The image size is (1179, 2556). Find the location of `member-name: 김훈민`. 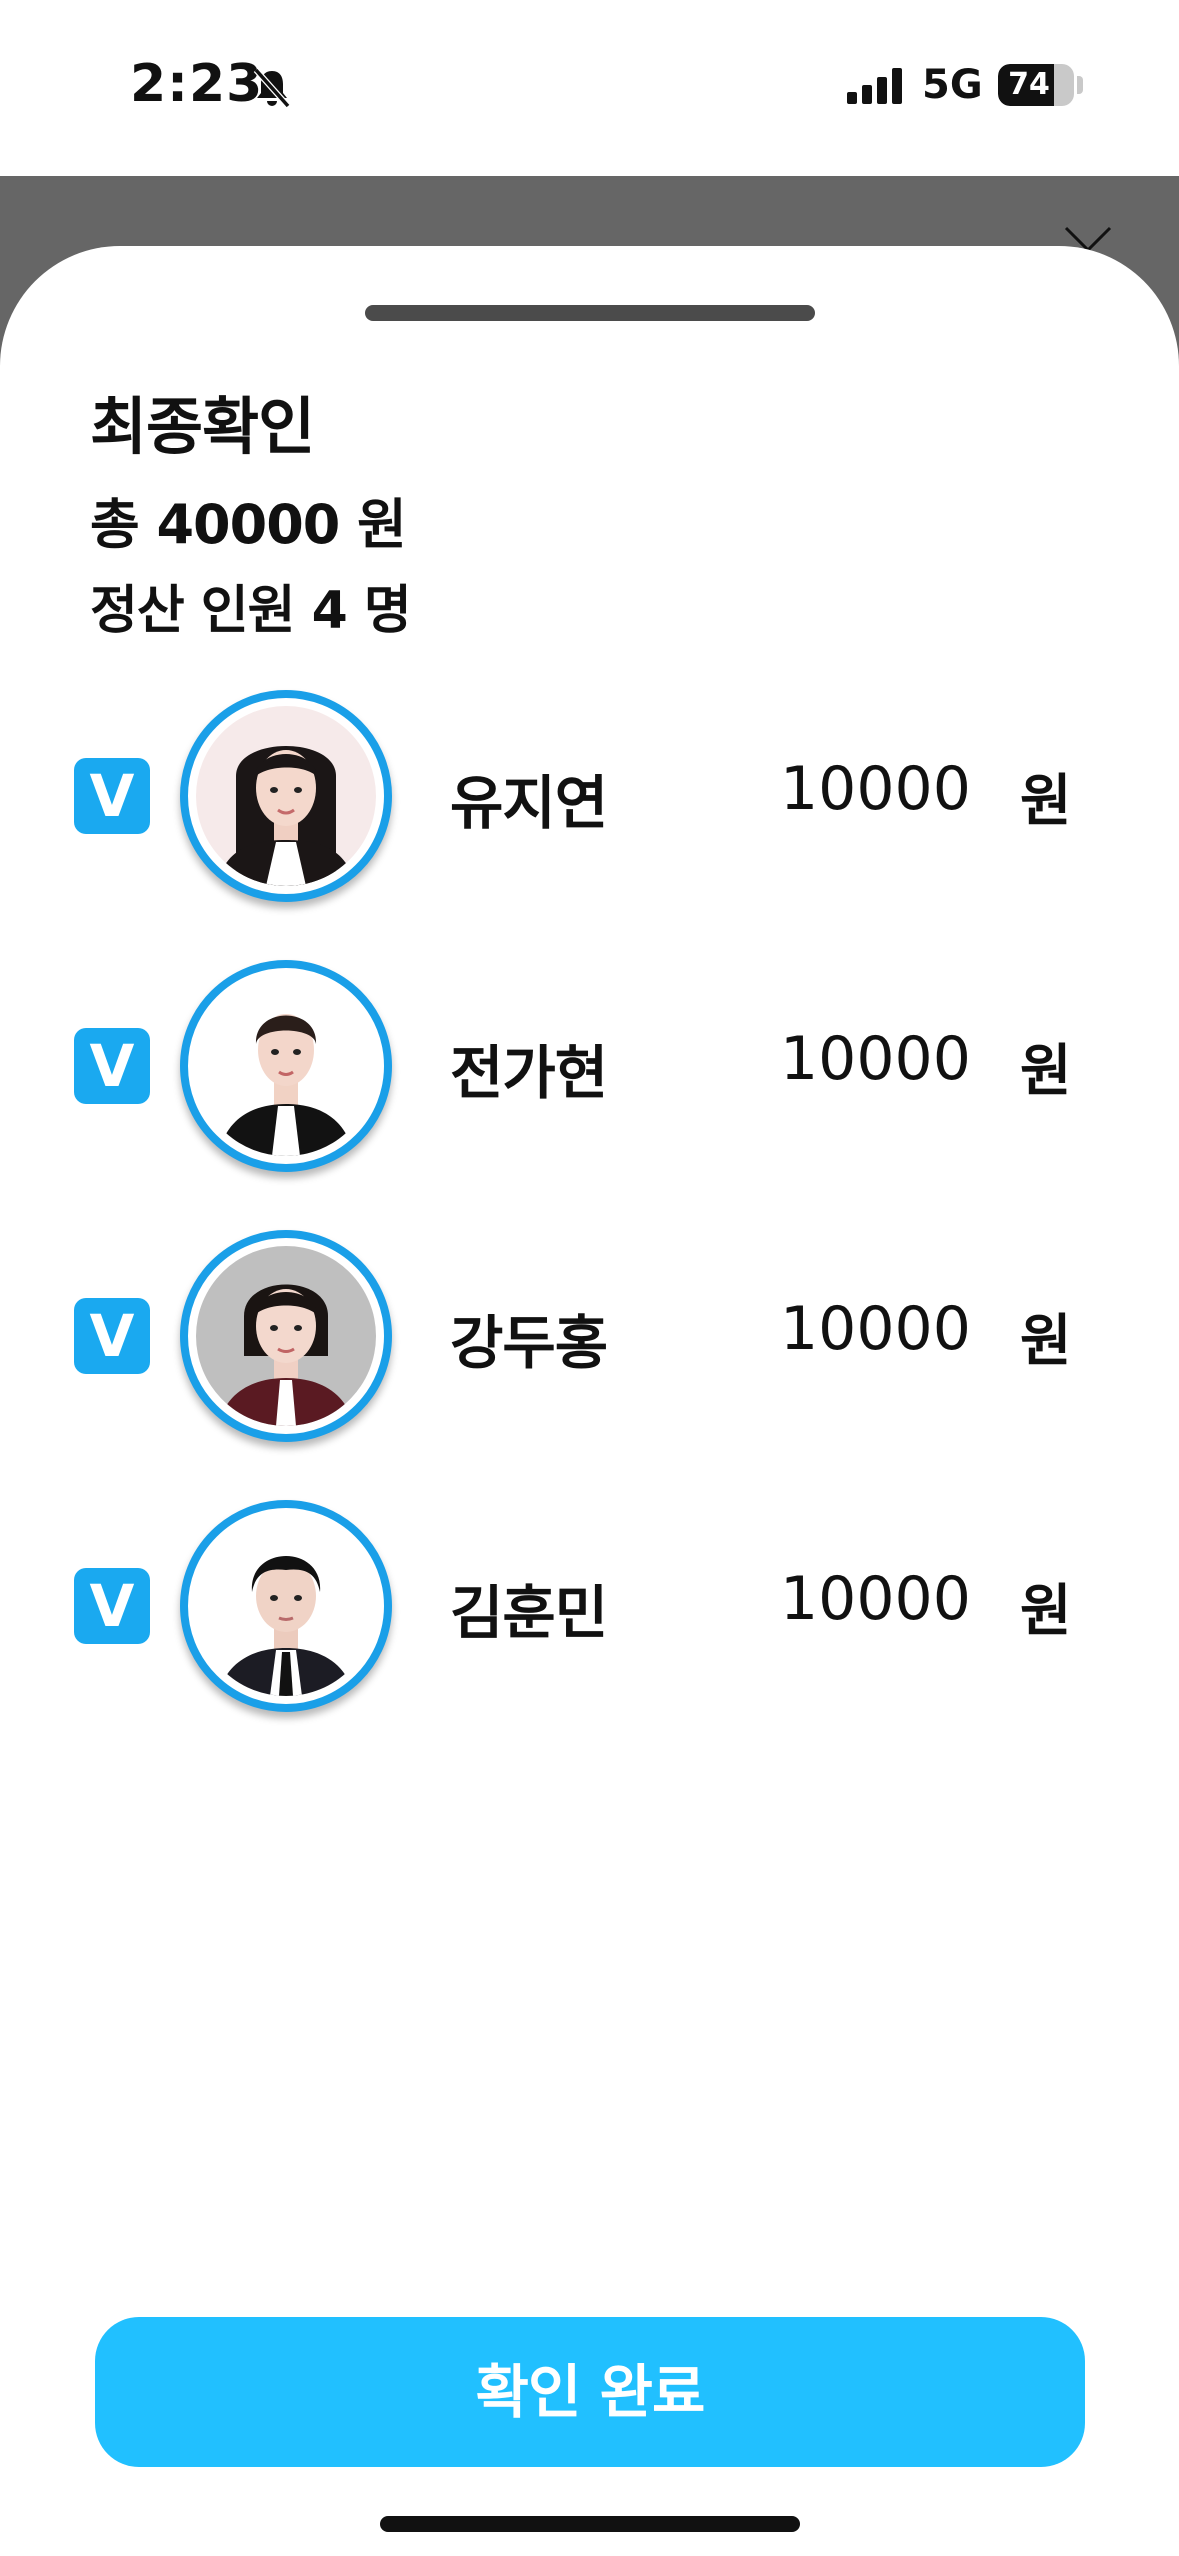

member-name: 김훈민 is located at coordinates (529, 1613).